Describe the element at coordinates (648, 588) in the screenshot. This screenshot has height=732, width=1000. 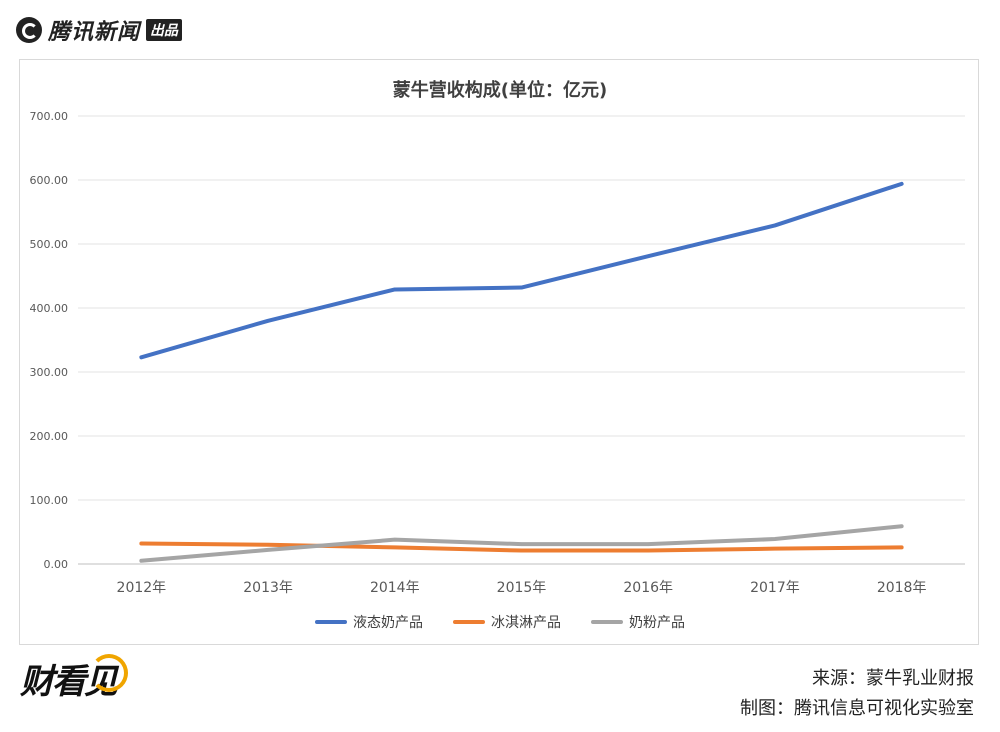
I see `x-tick-label: 2016年` at that location.